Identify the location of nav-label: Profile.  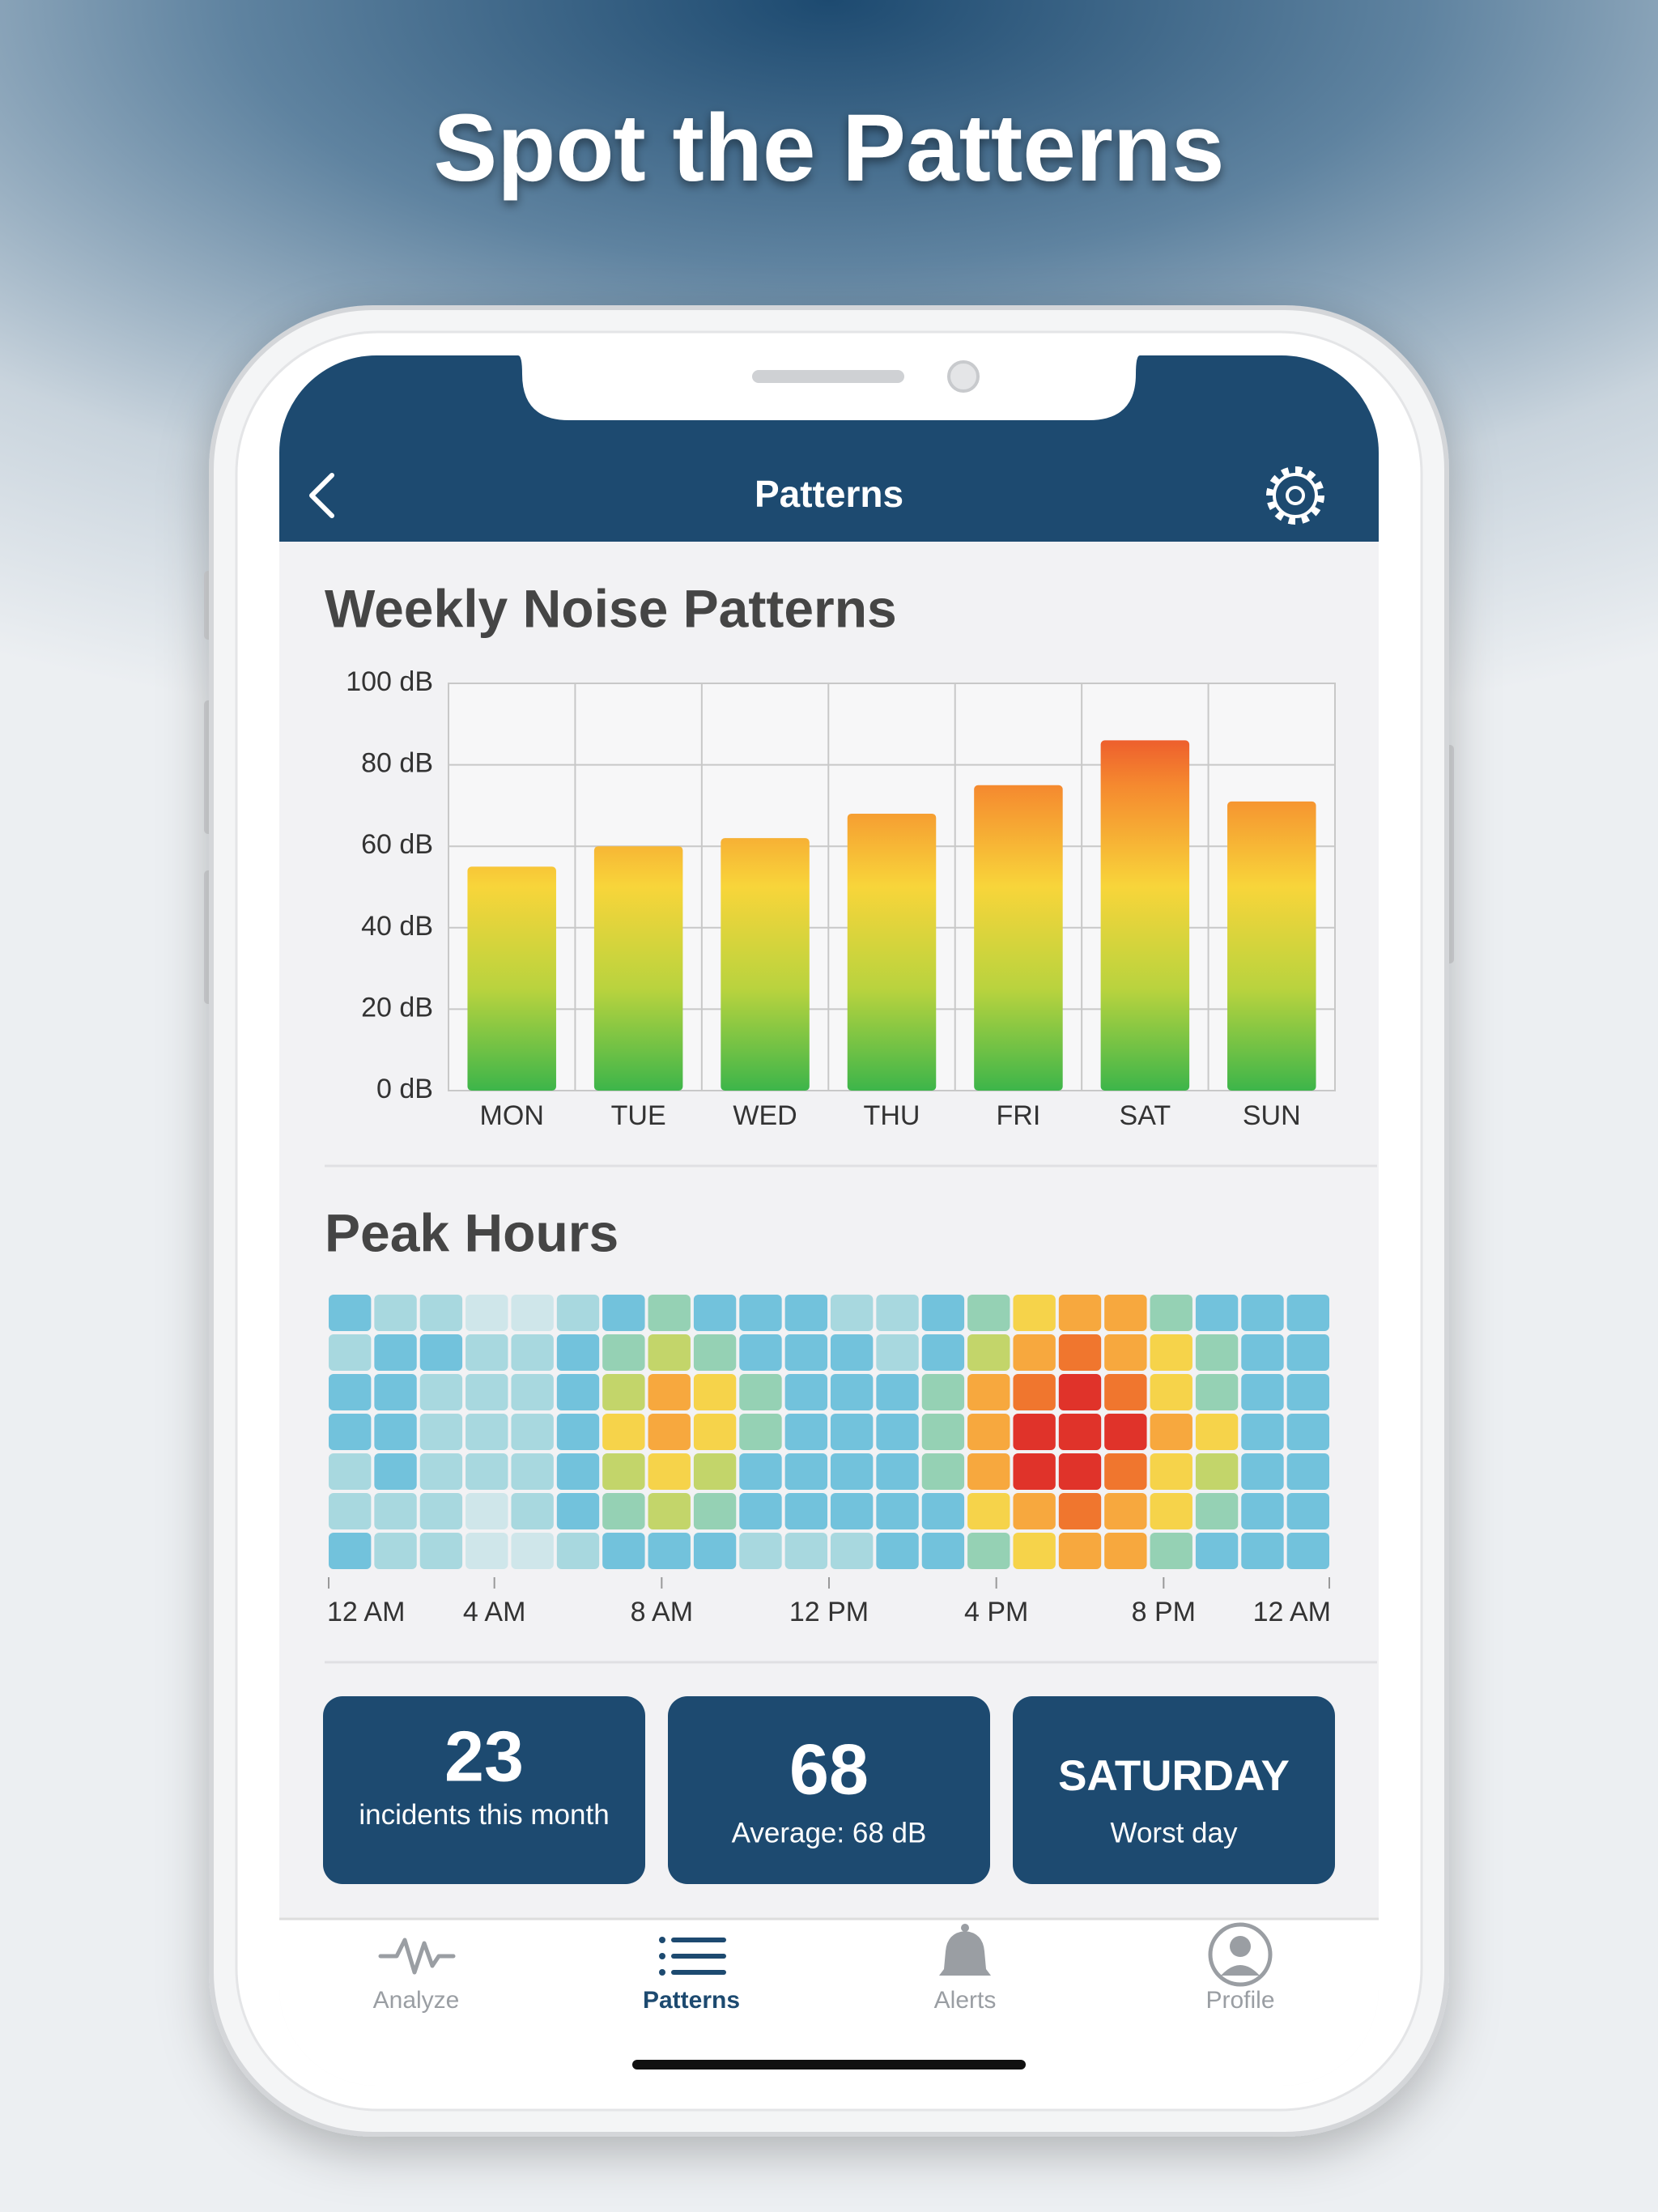
(1239, 2000).